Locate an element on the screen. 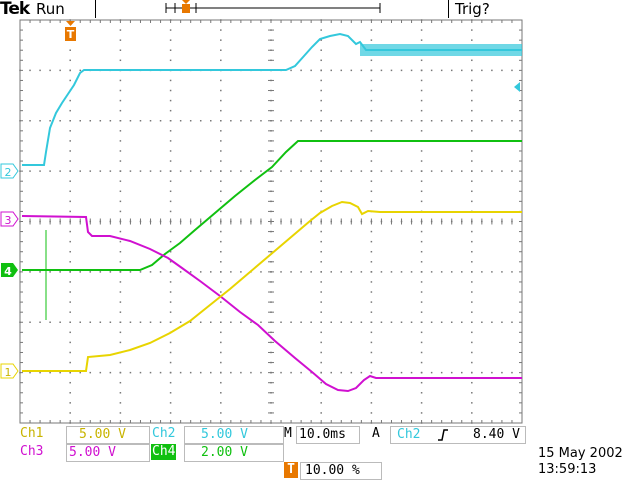  trigger-position-marker: T is located at coordinates (70, 31).